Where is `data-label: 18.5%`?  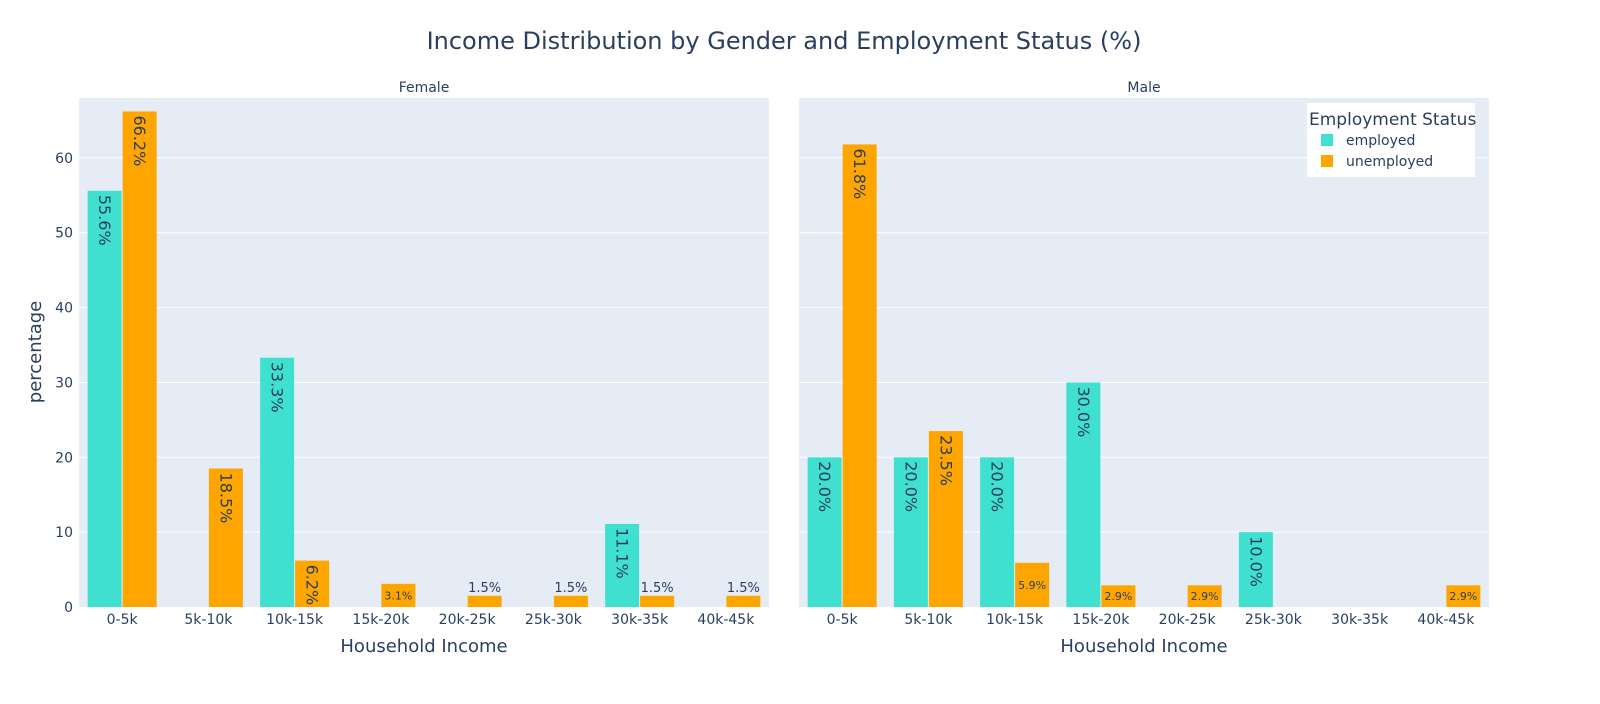 data-label: 18.5% is located at coordinates (225, 498).